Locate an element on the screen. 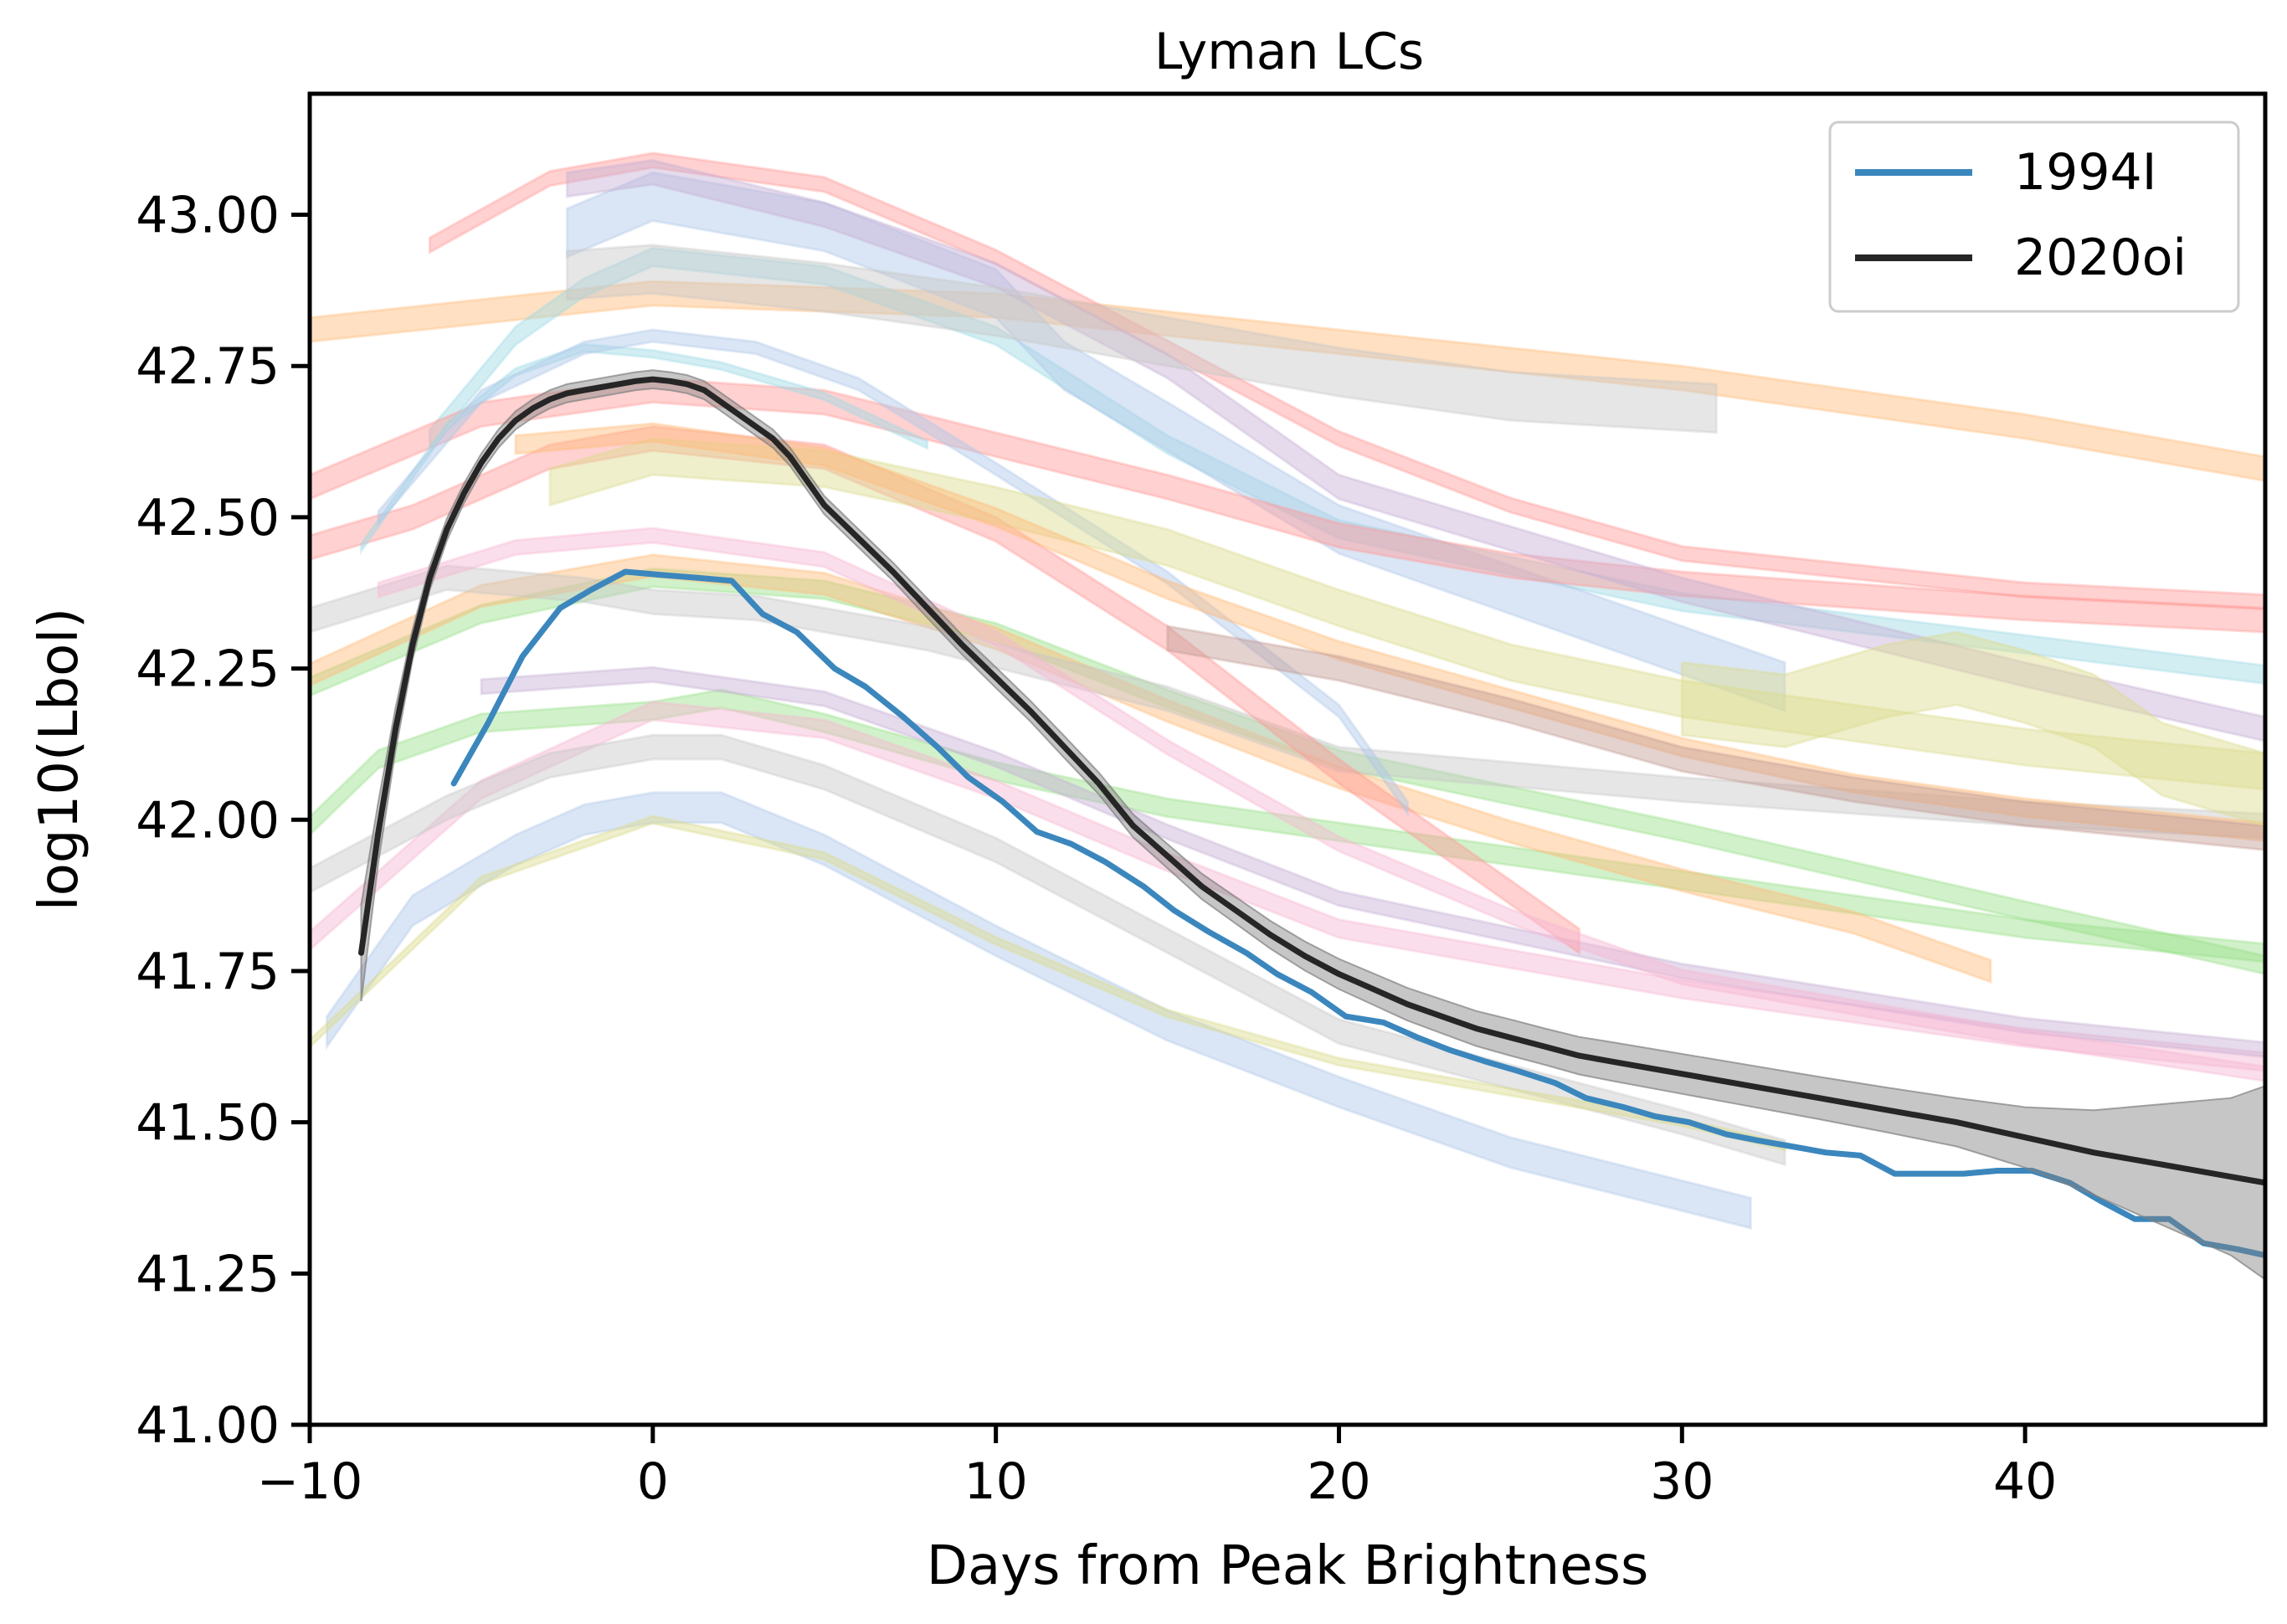  x-axis: −10 0 10 20 30 40 is located at coordinates (1157, 1468).